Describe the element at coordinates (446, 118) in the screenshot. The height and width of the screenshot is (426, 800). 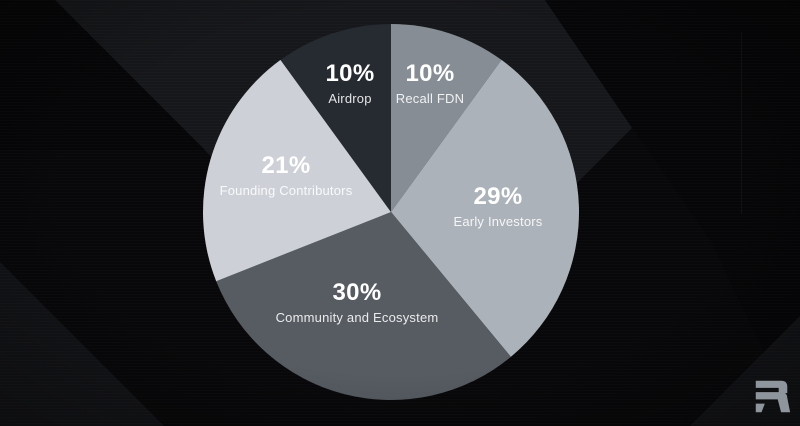
I see `pie-slice-recall-fdn` at that location.